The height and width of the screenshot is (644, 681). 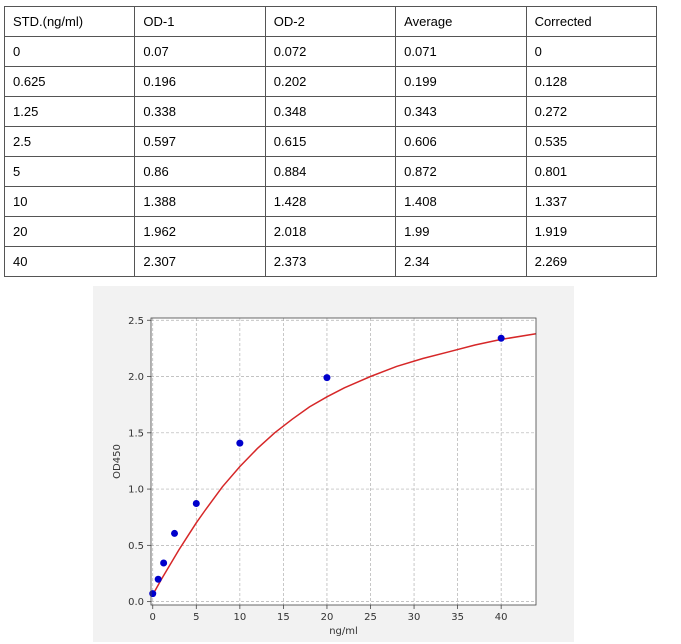 What do you see at coordinates (591, 261) in the screenshot?
I see `table-cell: 2.269` at bounding box center [591, 261].